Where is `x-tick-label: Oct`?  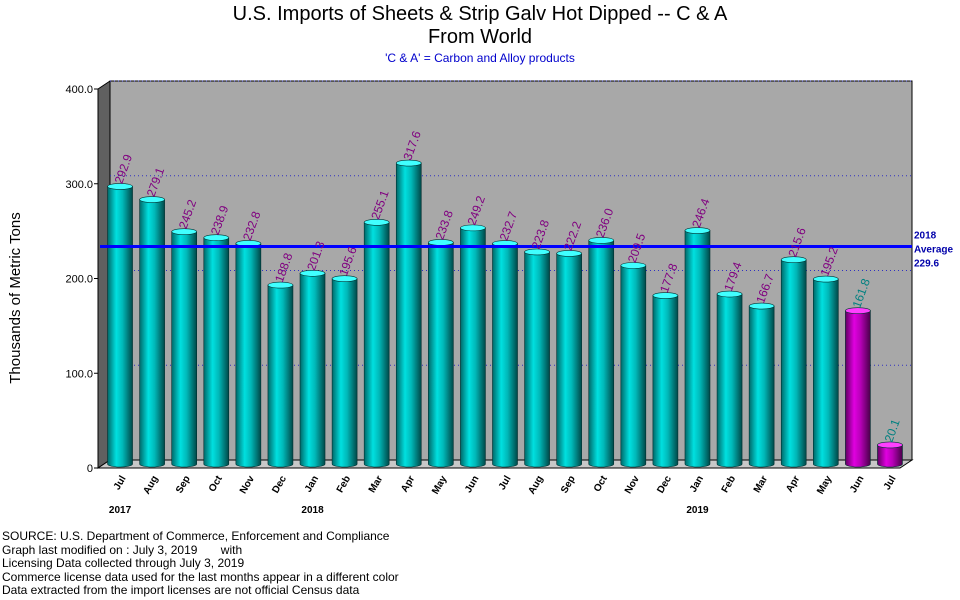 x-tick-label: Oct is located at coordinates (216, 483).